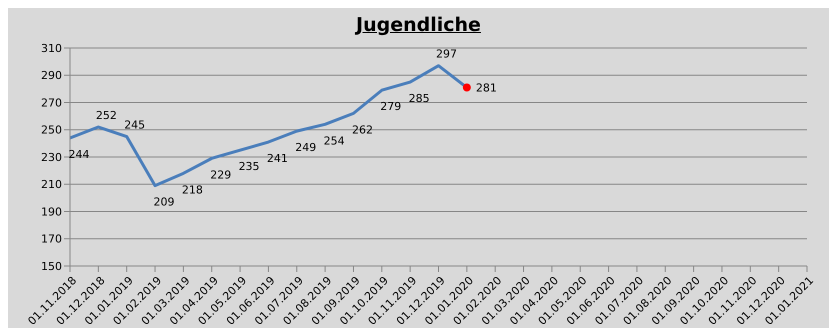  What do you see at coordinates (192, 189) in the screenshot?
I see `data-label: 218` at bounding box center [192, 189].